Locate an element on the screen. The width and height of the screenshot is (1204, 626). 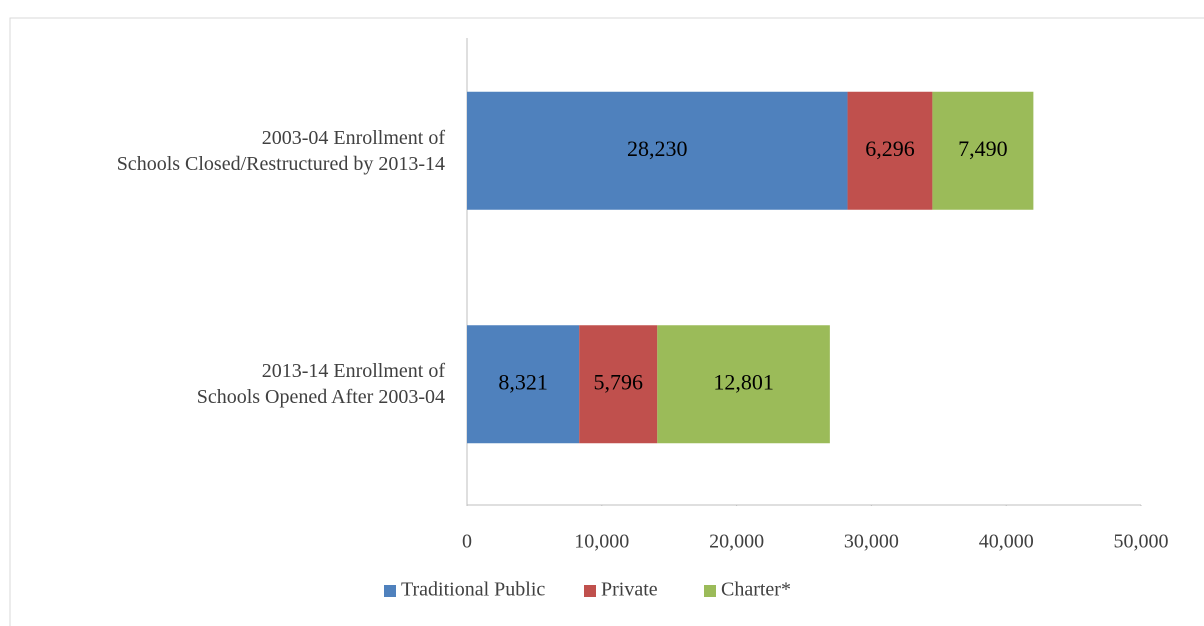
data-label: 7,490 is located at coordinates (983, 148).